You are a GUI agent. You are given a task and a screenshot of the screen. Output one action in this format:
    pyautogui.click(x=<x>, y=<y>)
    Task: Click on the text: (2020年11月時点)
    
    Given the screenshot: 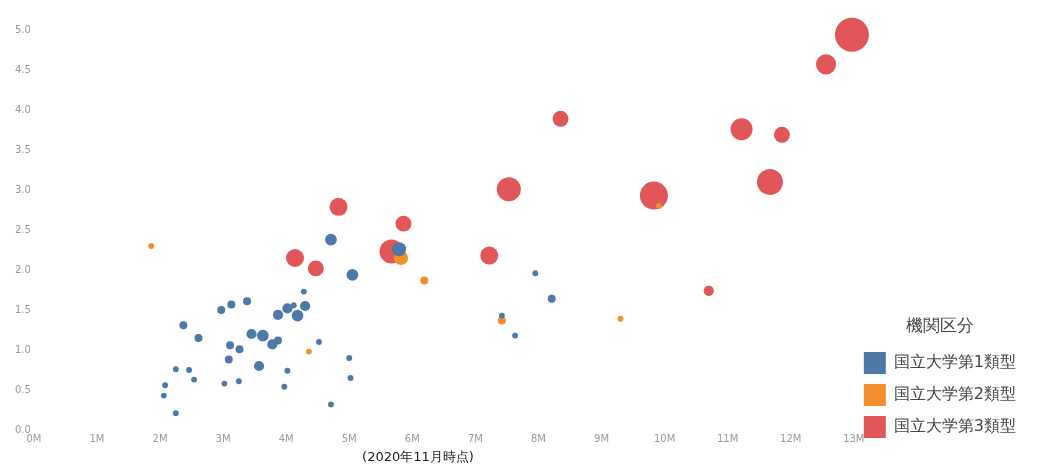 What is the action you would take?
    pyautogui.click(x=418, y=457)
    